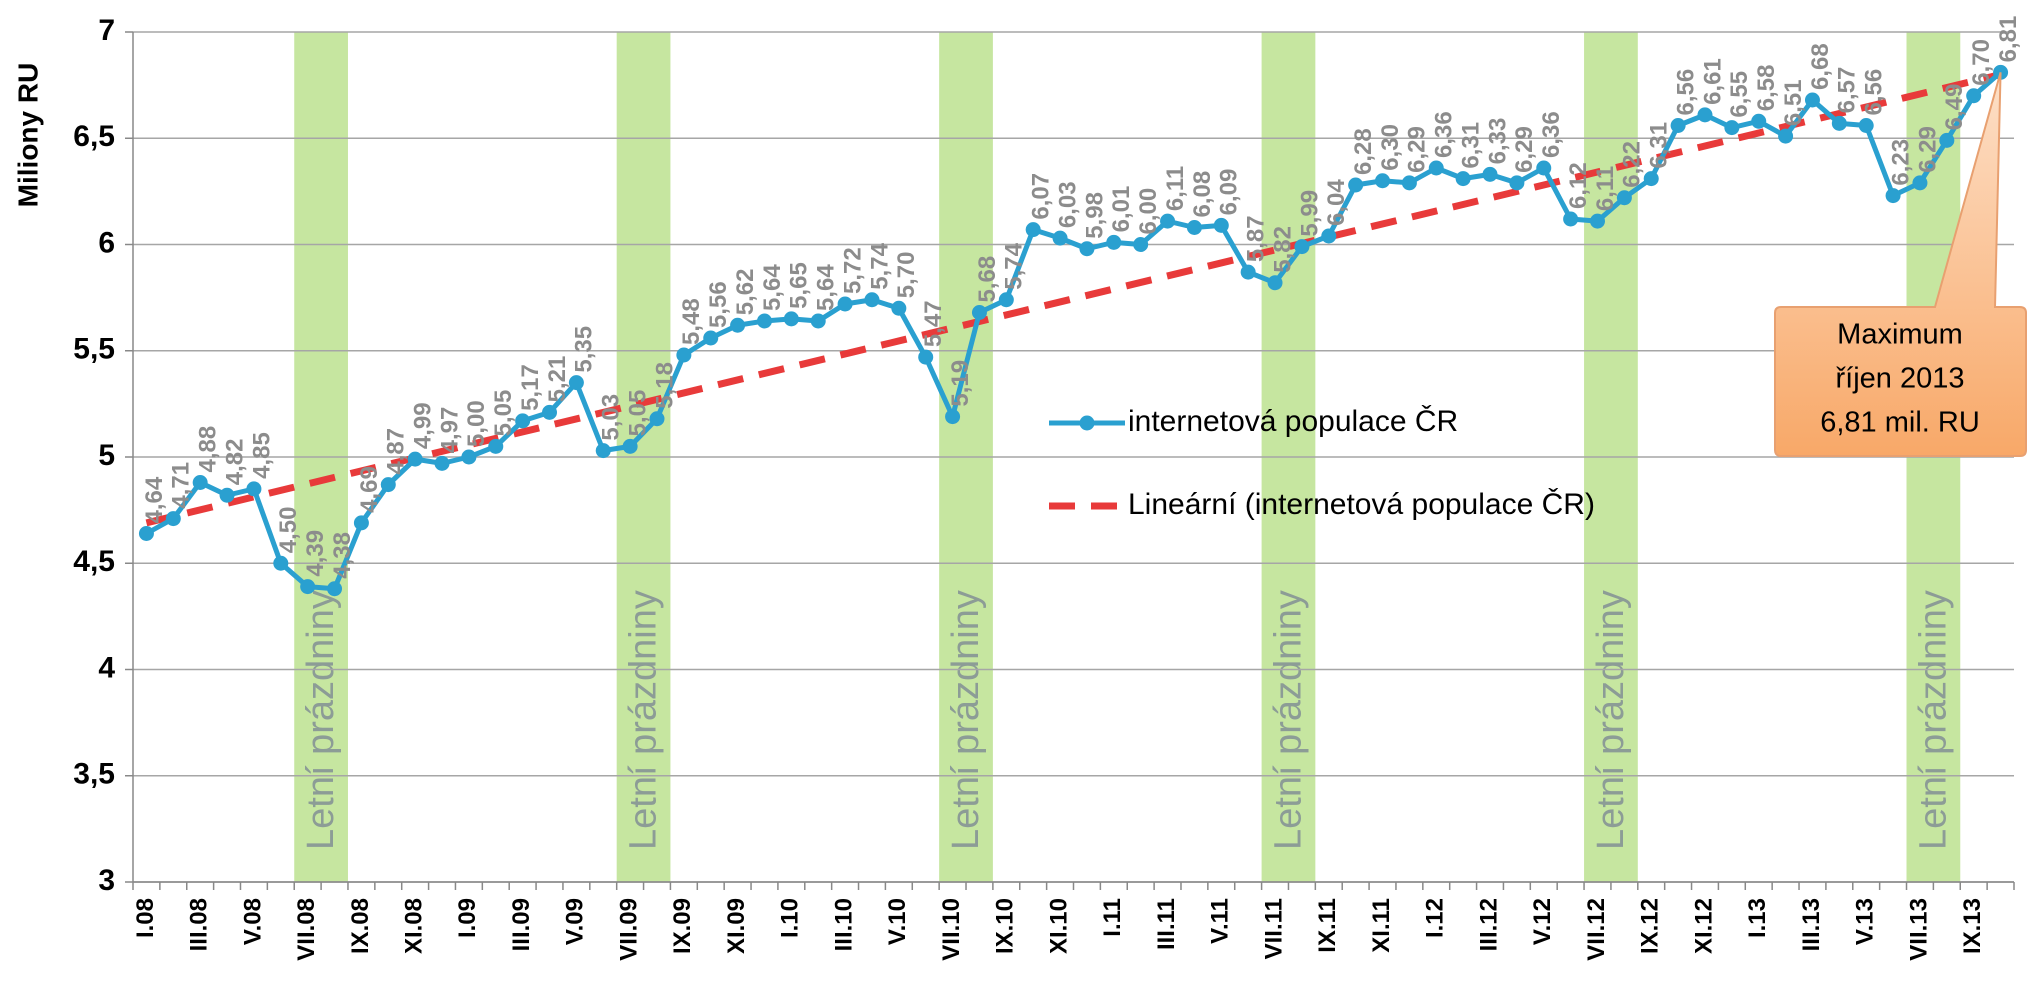  What do you see at coordinates (1390, 147) in the screenshot?
I see `data-label: 6,30` at bounding box center [1390, 147].